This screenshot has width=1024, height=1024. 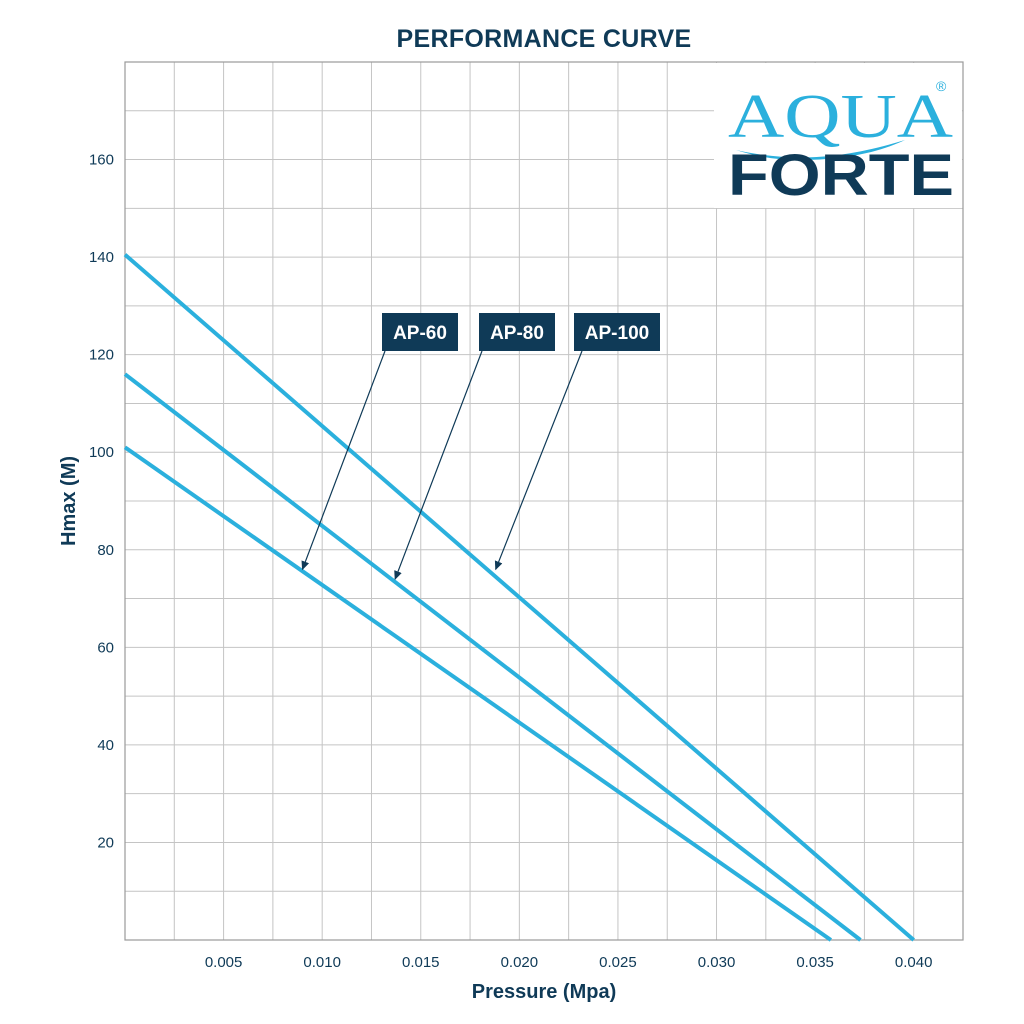 What do you see at coordinates (840, 117) in the screenshot?
I see `logo-aqua-text: AQUA` at bounding box center [840, 117].